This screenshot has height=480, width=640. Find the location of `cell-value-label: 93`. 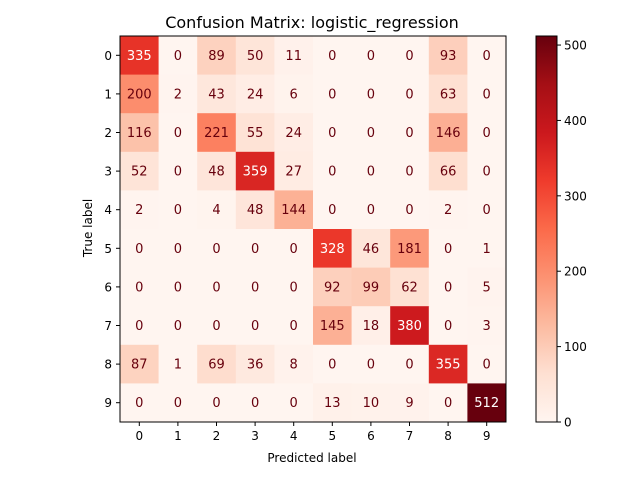

cell-value-label: 93 is located at coordinates (448, 56).